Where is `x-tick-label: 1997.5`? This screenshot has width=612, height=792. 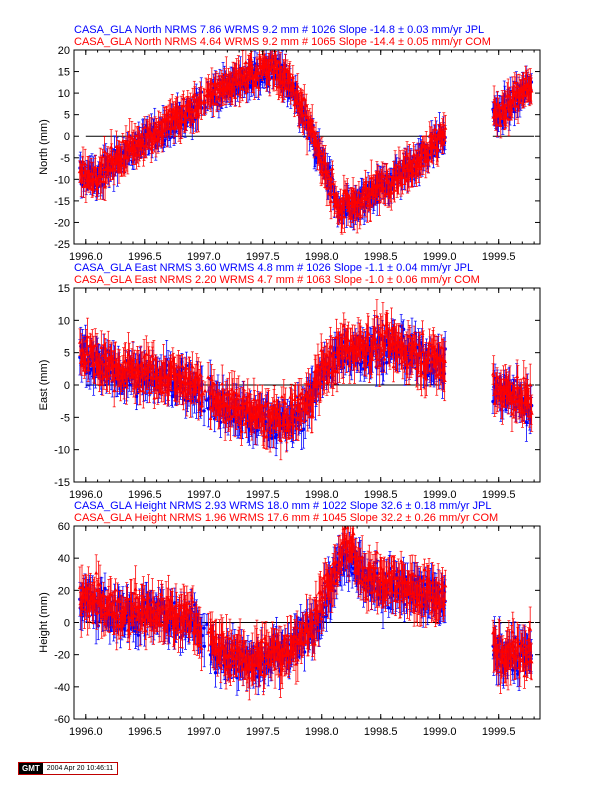
x-tick-label: 1997.5 is located at coordinates (263, 257).